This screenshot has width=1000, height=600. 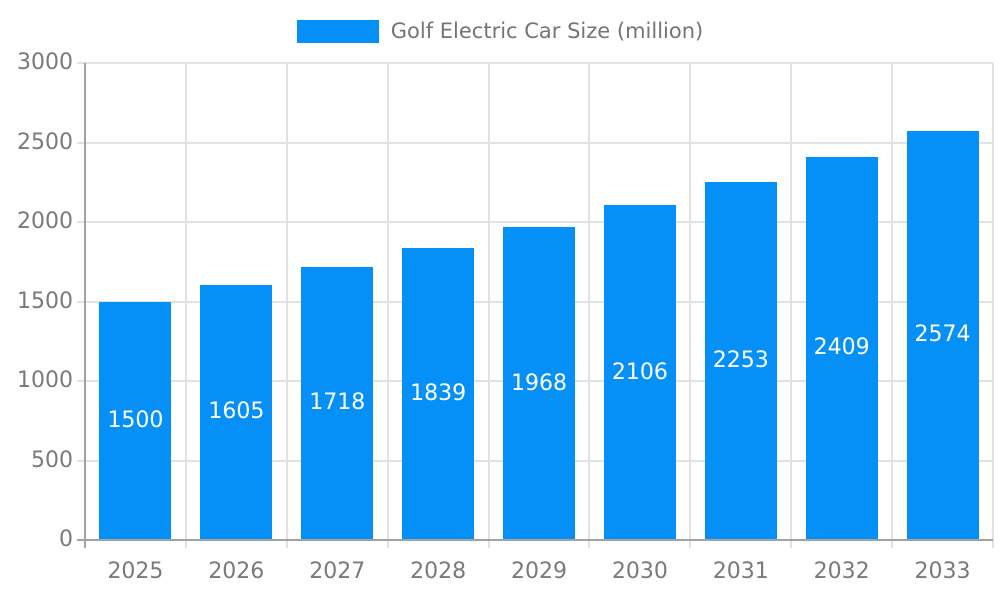 I want to click on bar-value-label: 2253, so click(x=740, y=360).